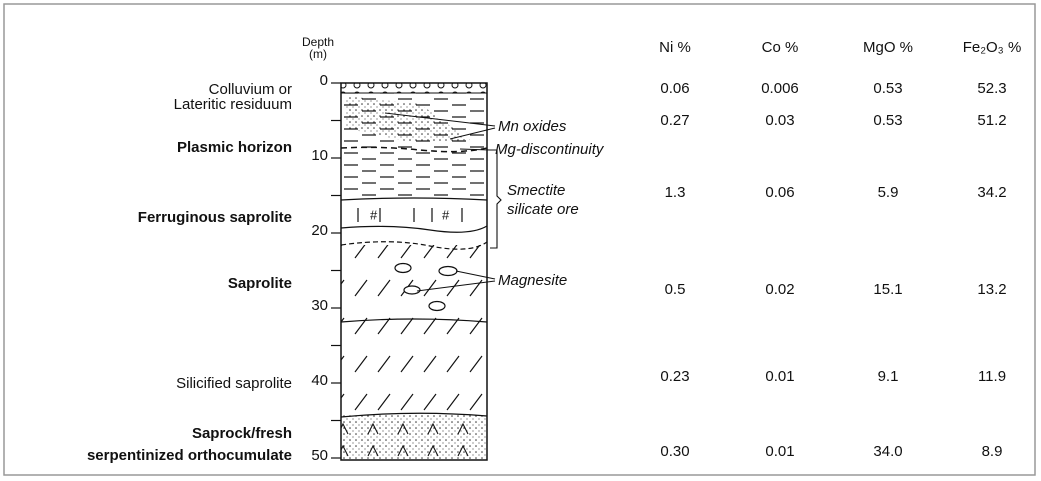 Image resolution: width=1041 pixels, height=481 pixels. I want to click on layer-label: Saprock/fresh, so click(242, 433).